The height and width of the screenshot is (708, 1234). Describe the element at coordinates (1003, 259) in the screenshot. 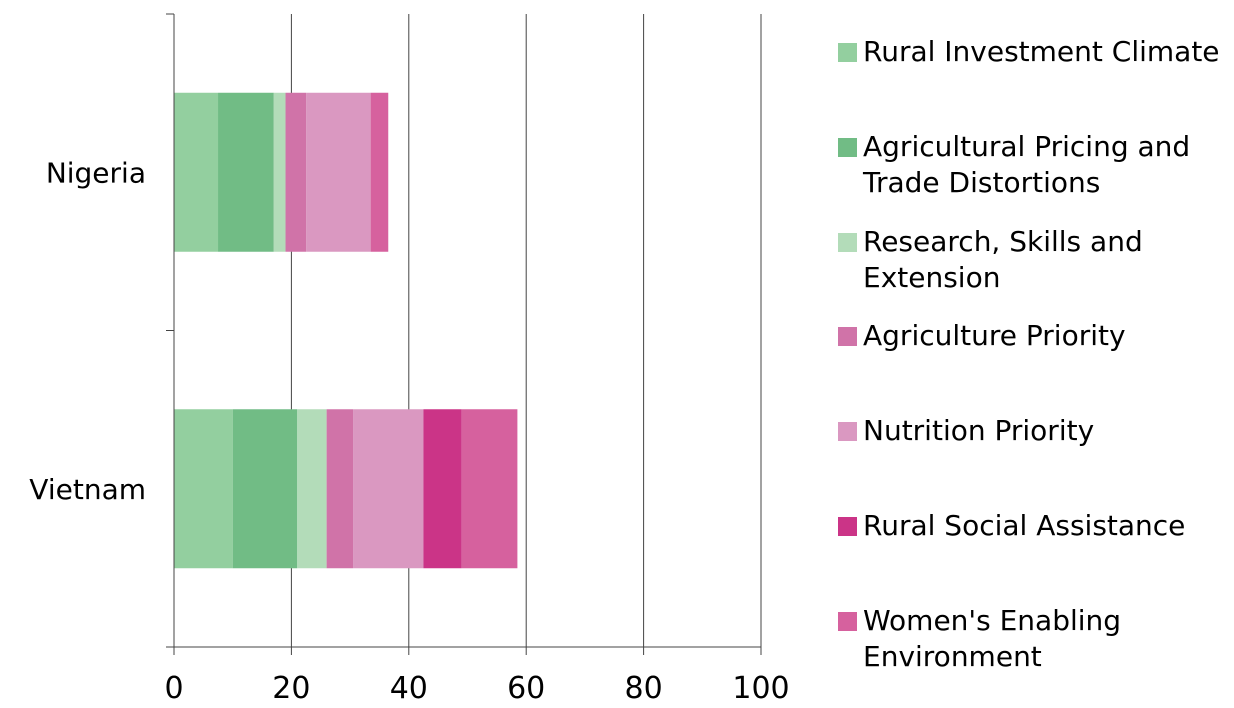

I see `legend-label: Research, Skills and Extension` at that location.